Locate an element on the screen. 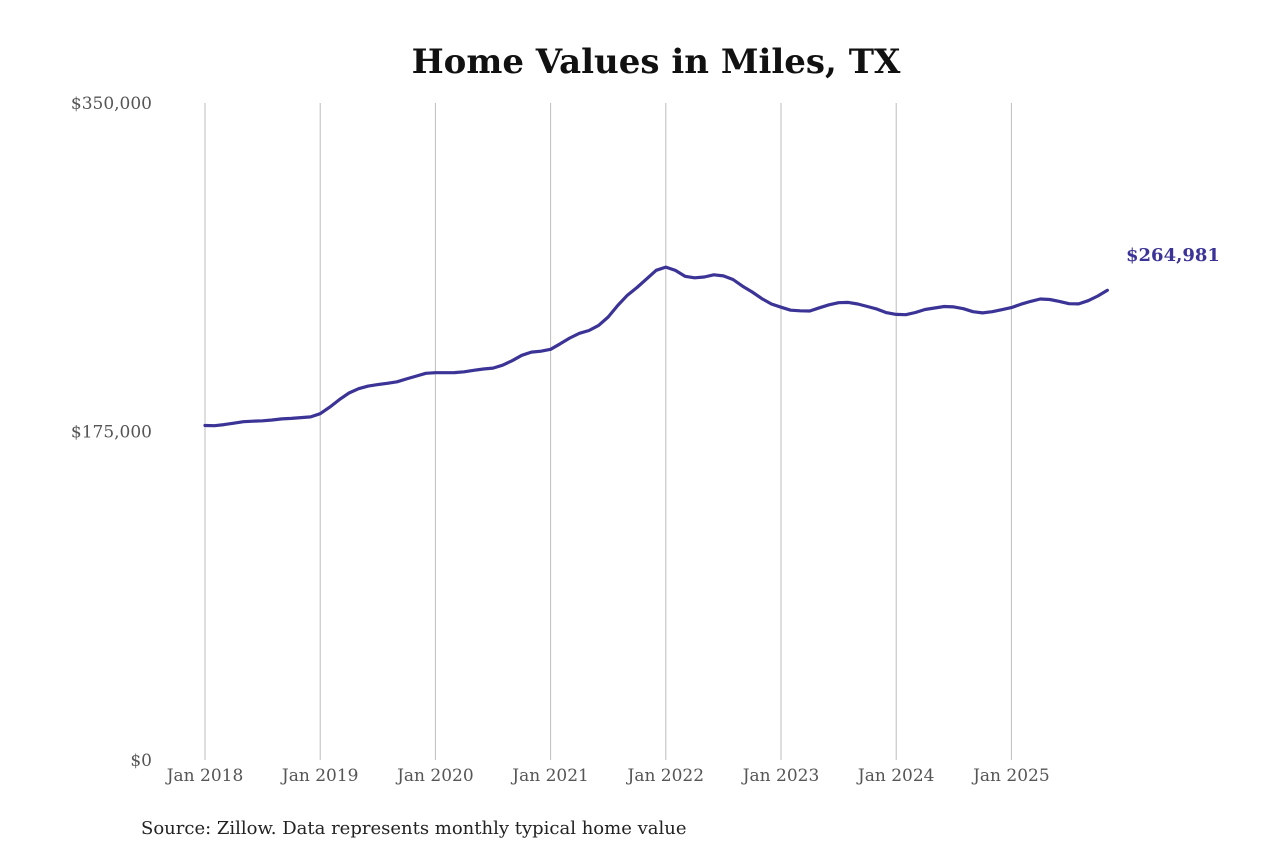  y-tick-label: $350,000 is located at coordinates (111, 104).